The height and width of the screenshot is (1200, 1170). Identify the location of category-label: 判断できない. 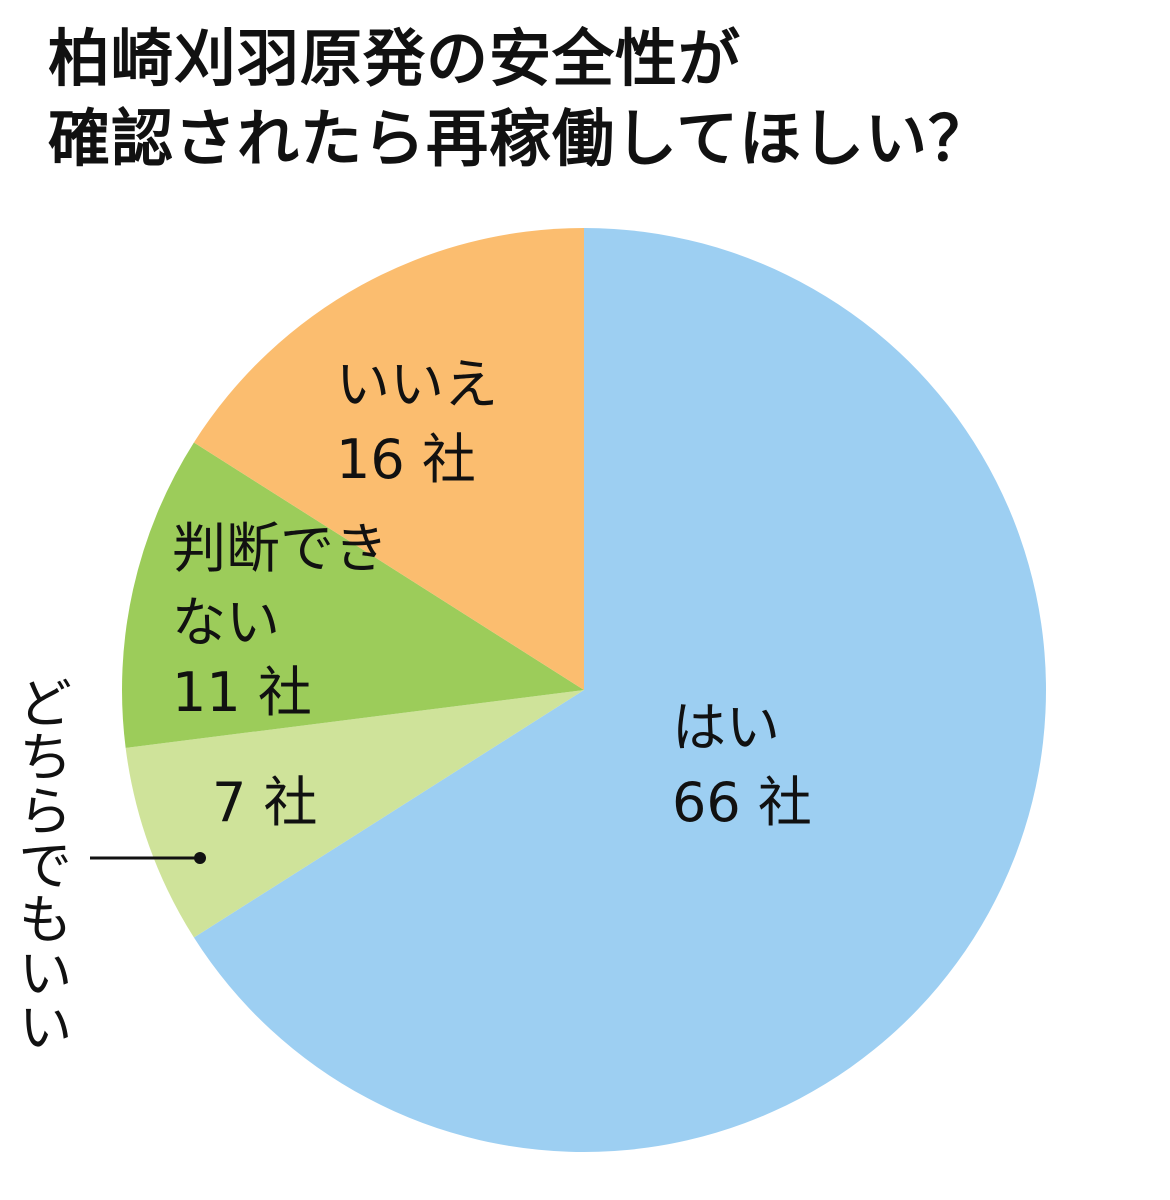
(280, 585).